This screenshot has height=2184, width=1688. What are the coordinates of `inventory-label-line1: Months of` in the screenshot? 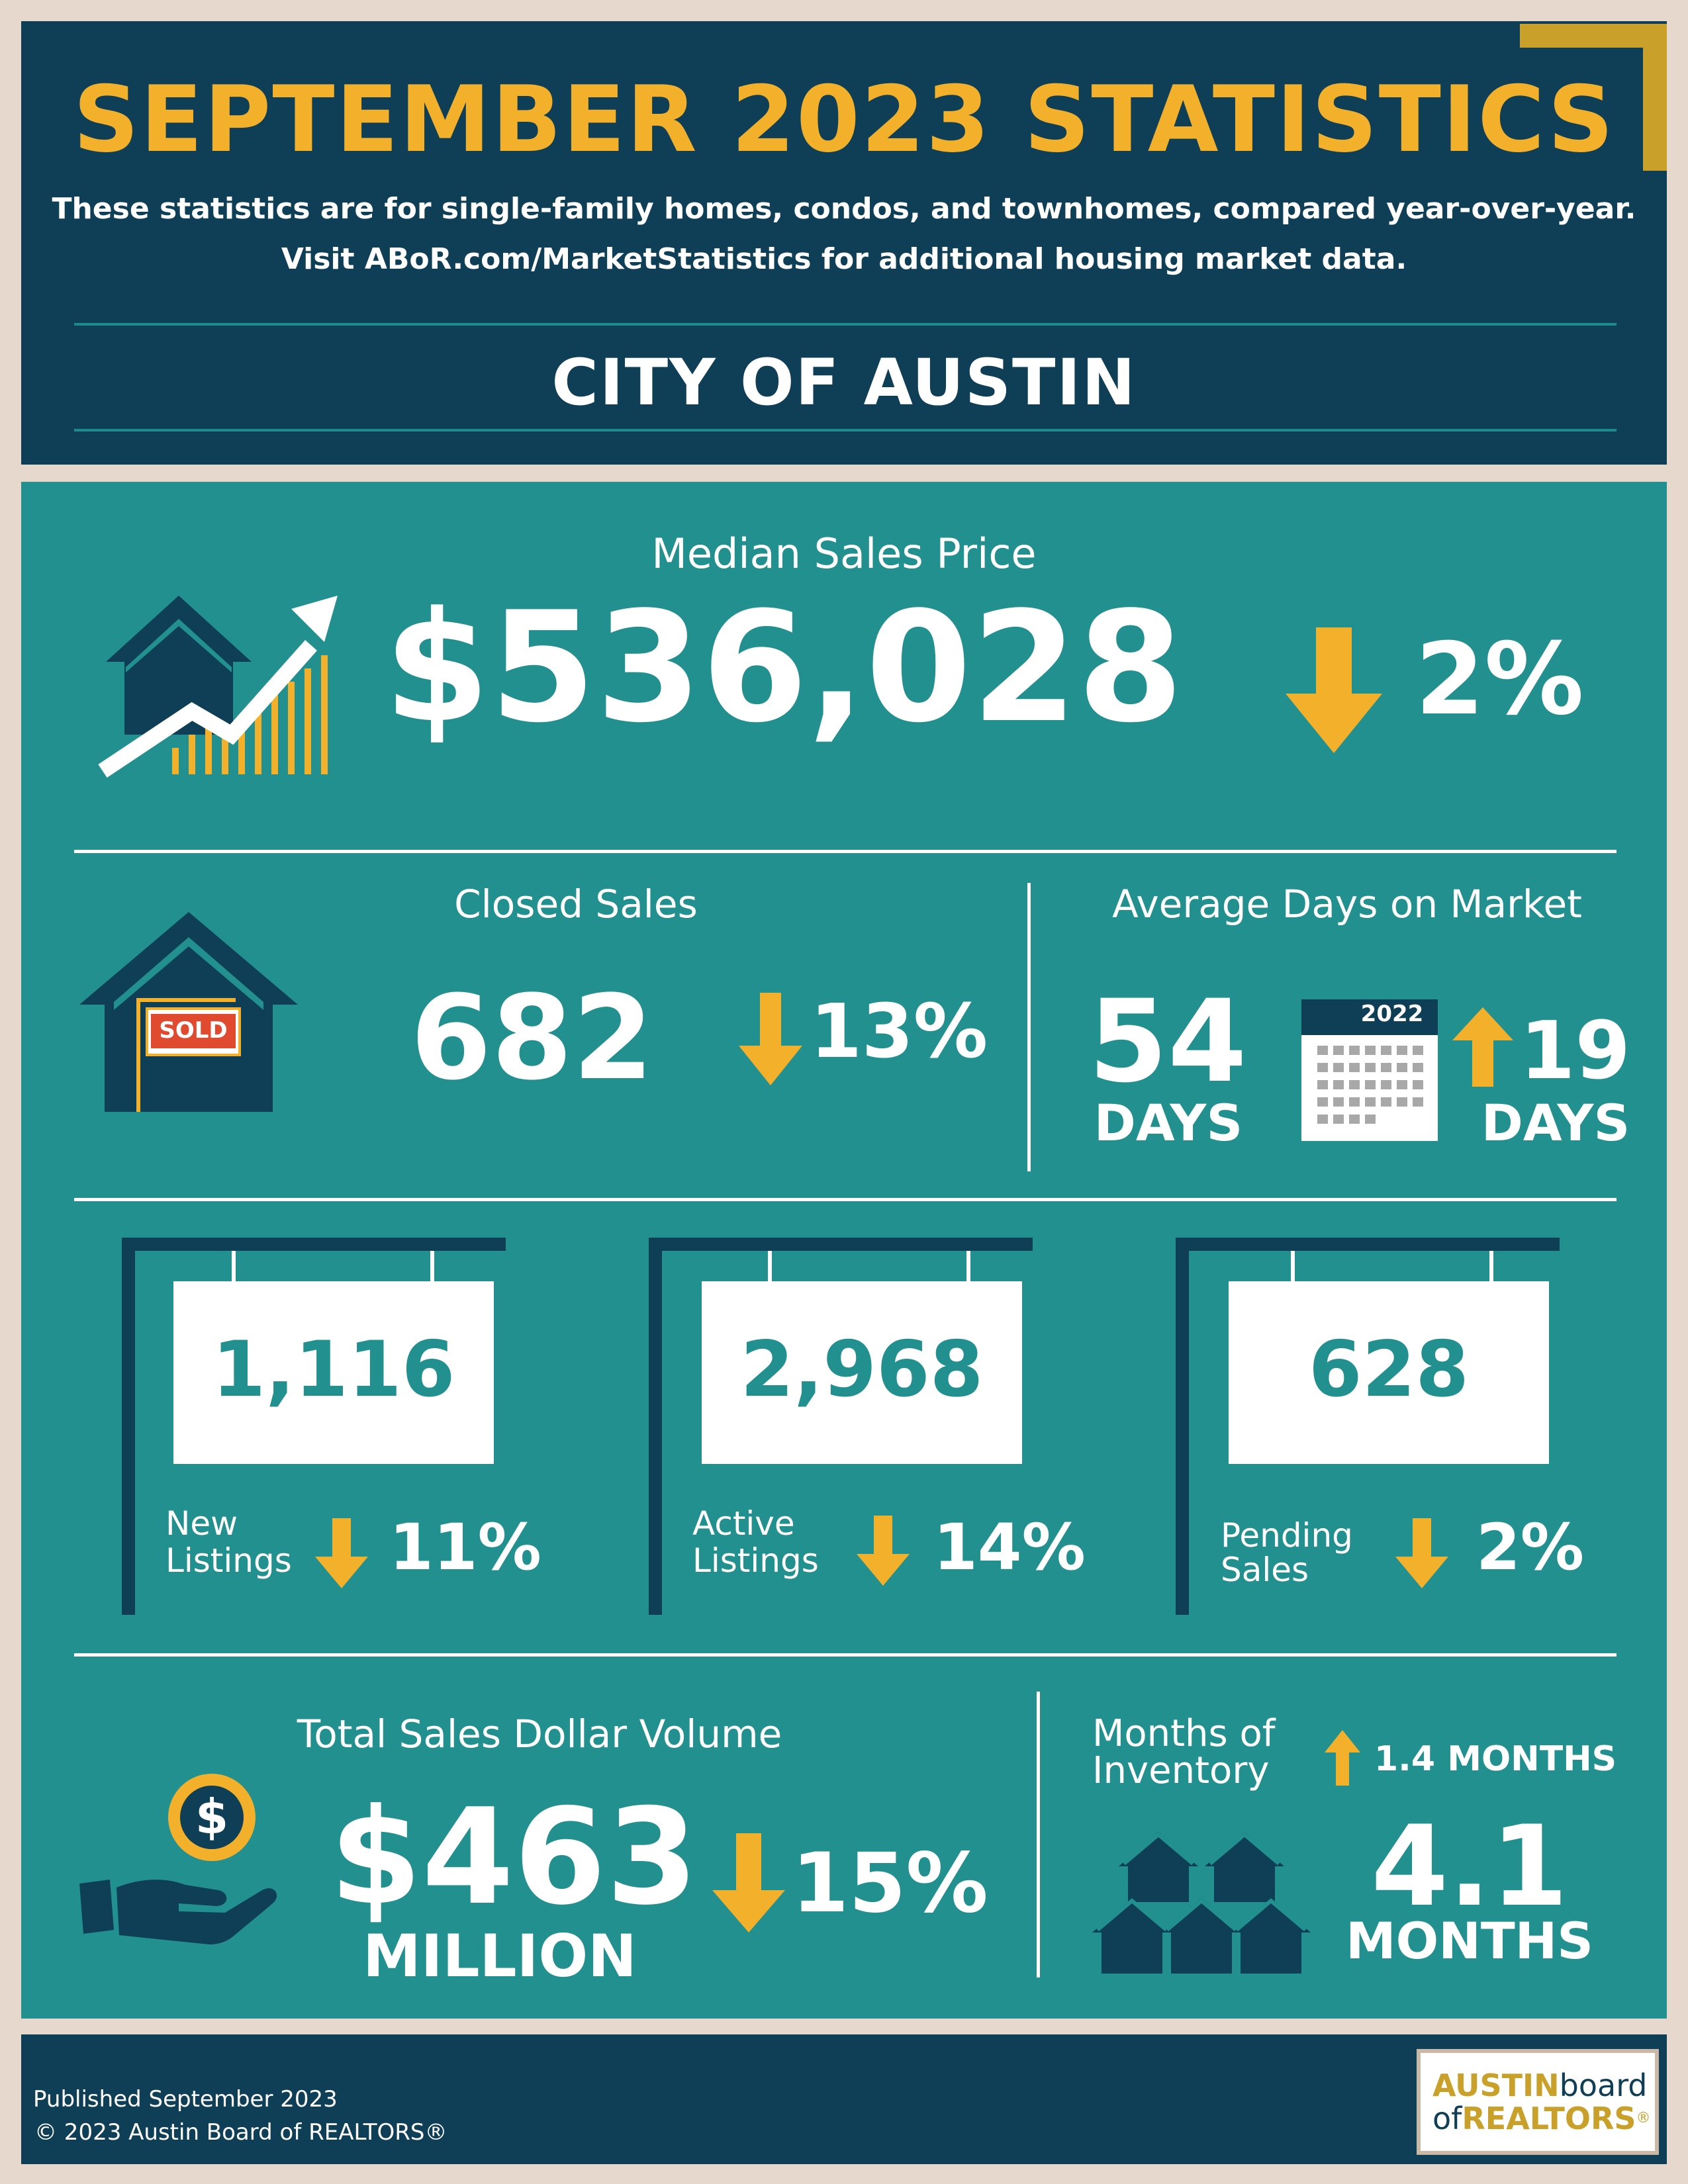 It's located at (1184, 1733).